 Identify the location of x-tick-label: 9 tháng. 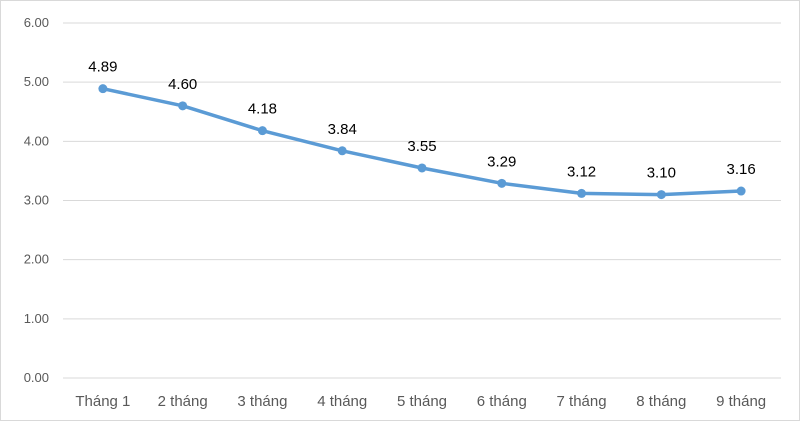
(741, 401).